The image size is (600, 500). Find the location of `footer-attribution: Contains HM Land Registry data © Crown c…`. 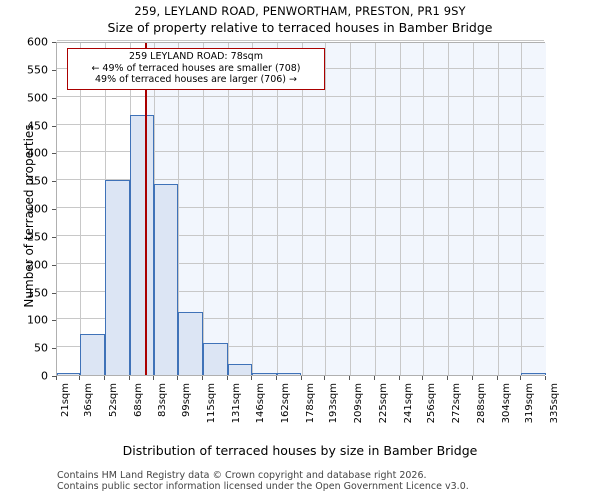

footer-attribution: Contains HM Land Registry data © Crown c… is located at coordinates (263, 481).